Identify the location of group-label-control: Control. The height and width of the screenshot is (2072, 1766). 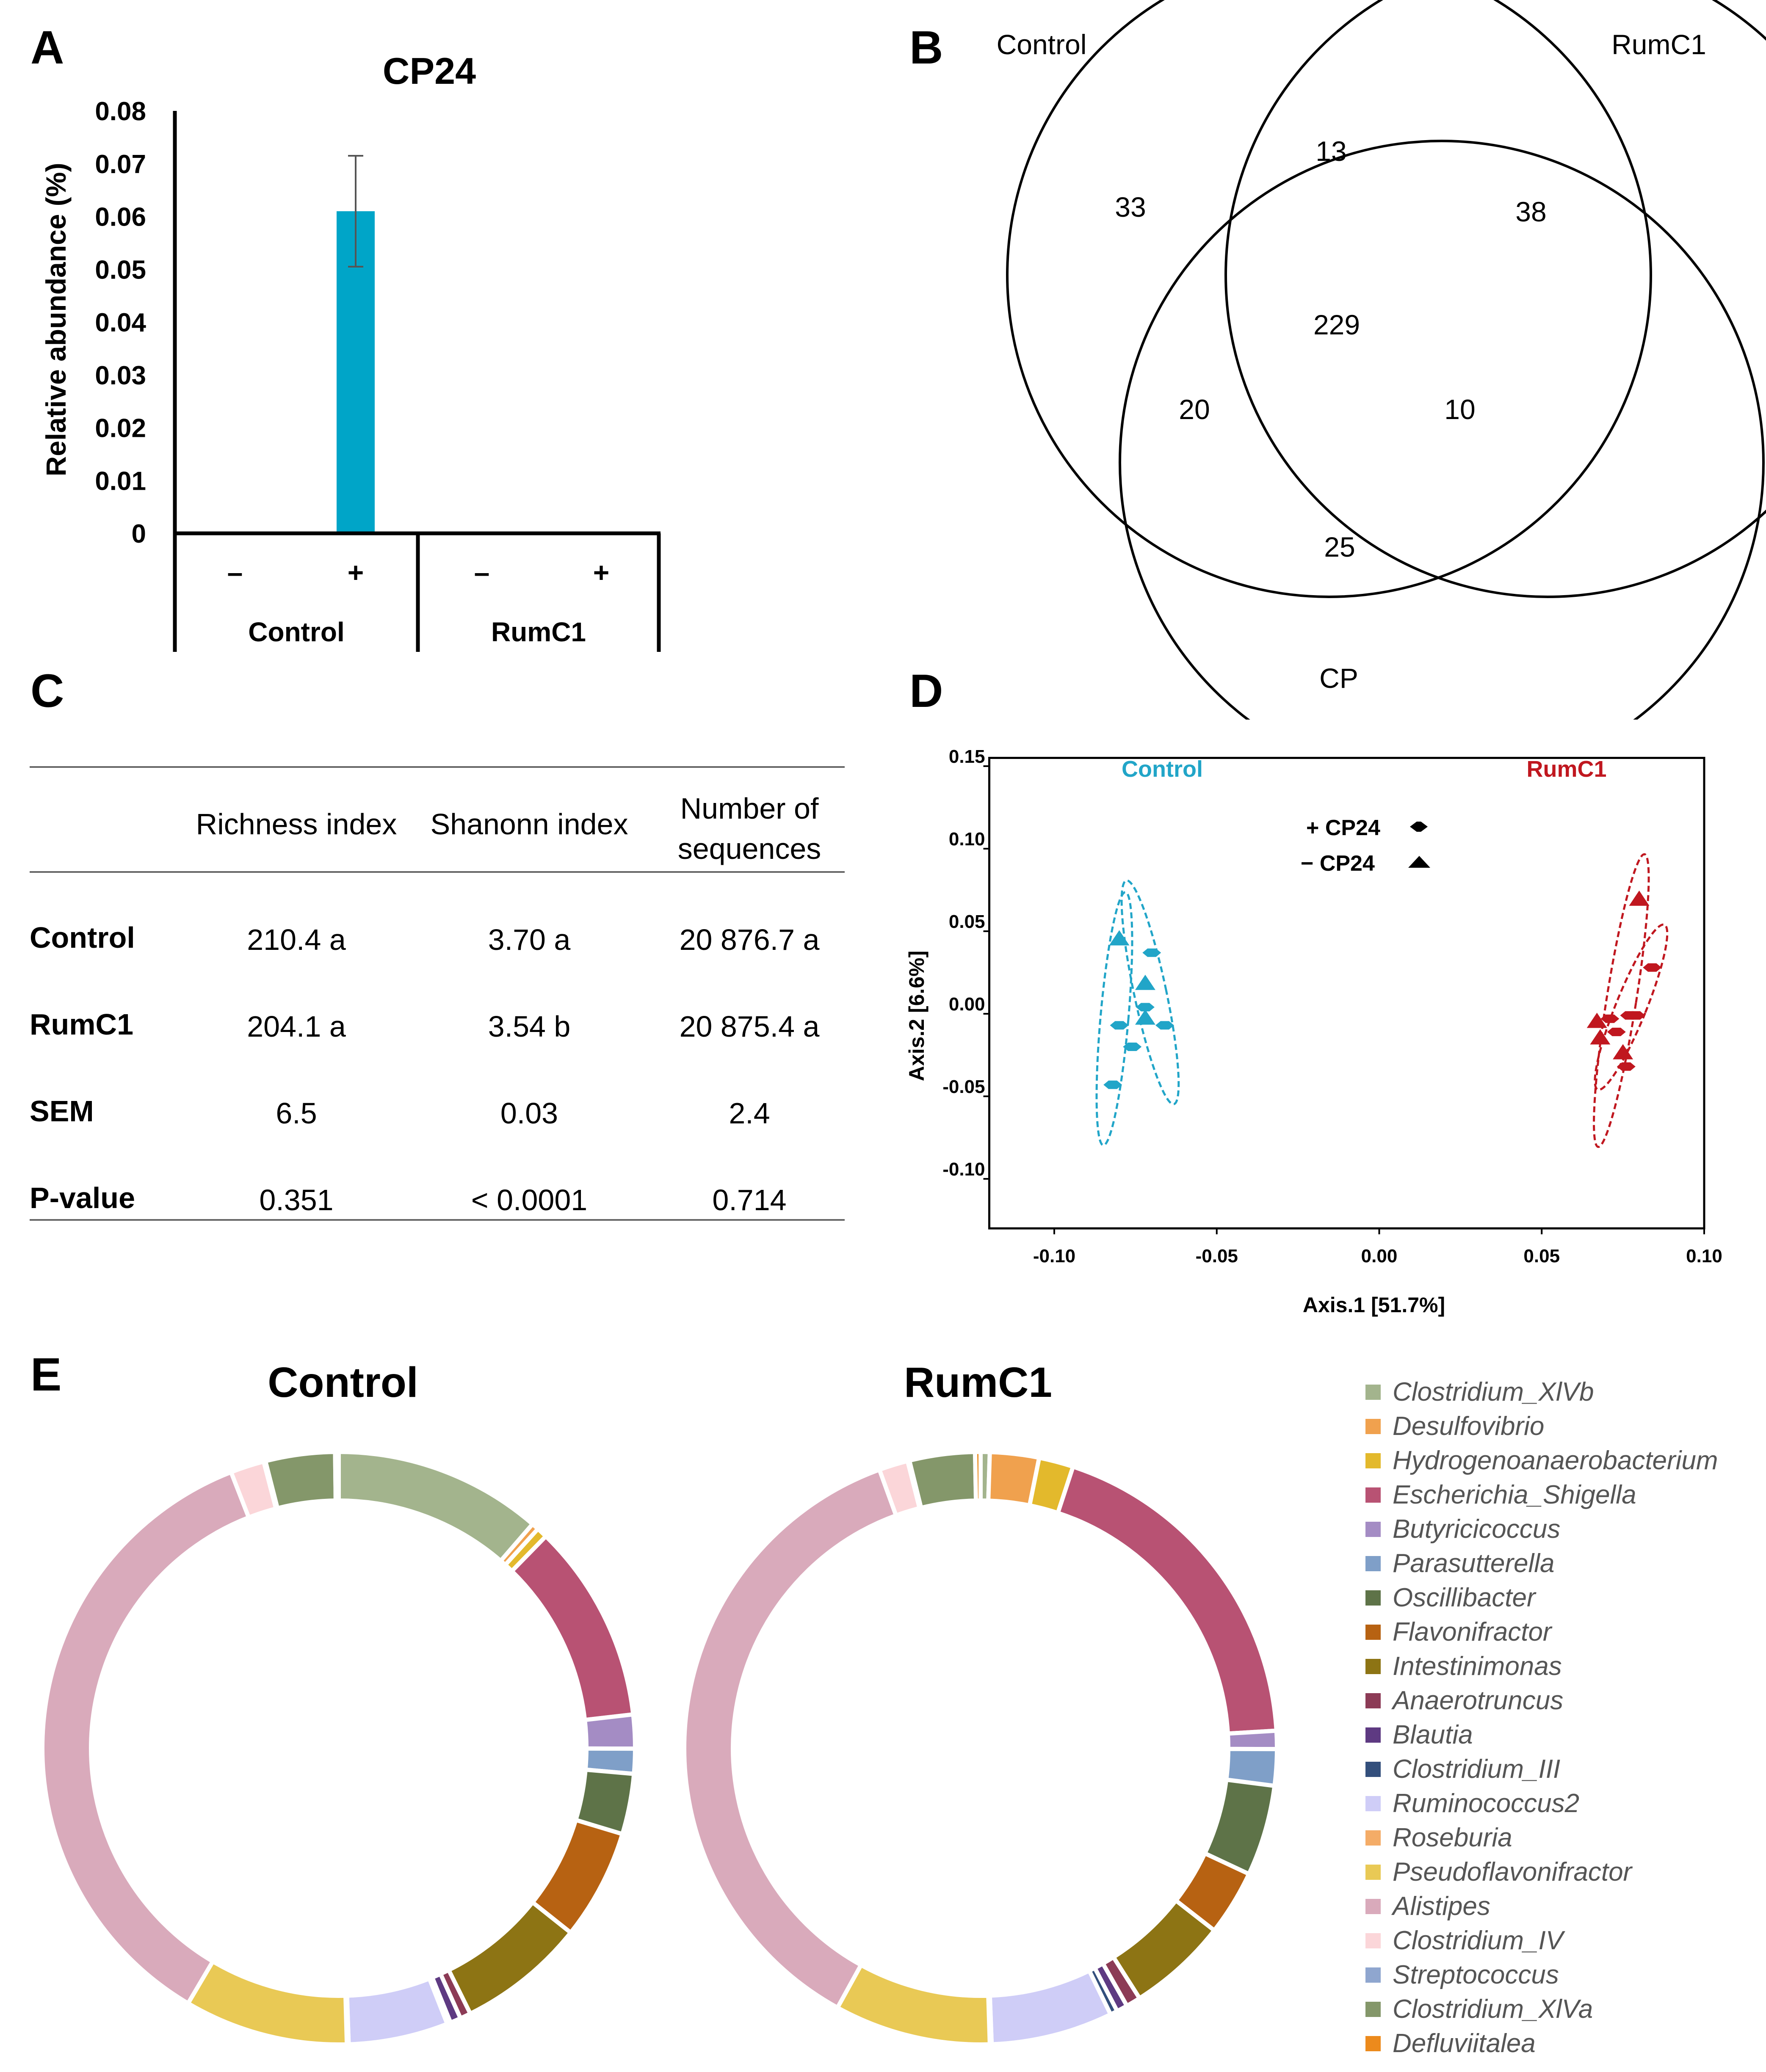
(296, 632).